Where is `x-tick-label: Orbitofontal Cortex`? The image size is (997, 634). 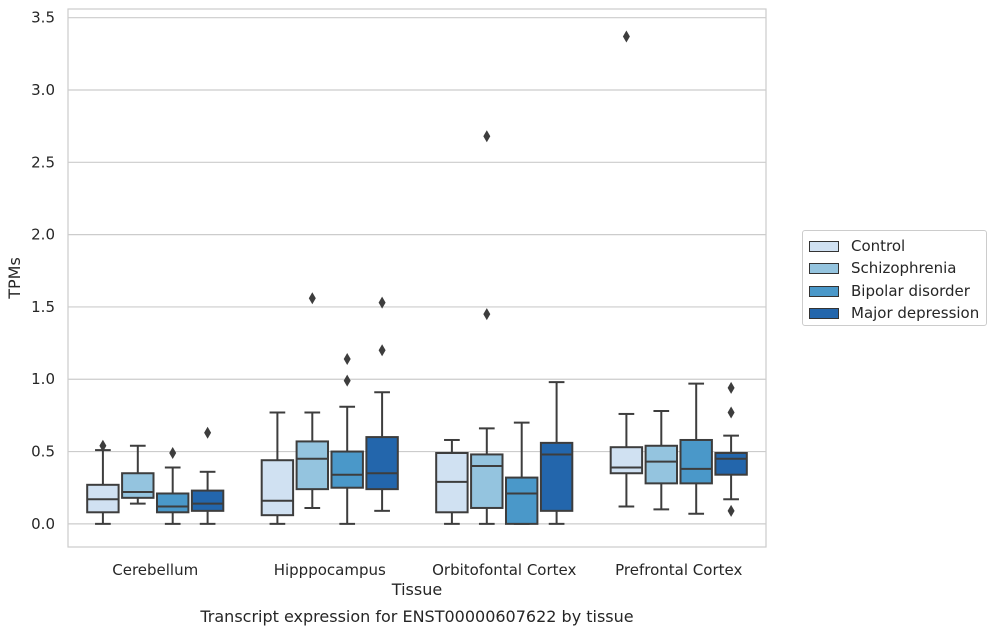
x-tick-label: Orbitofontal Cortex is located at coordinates (504, 570).